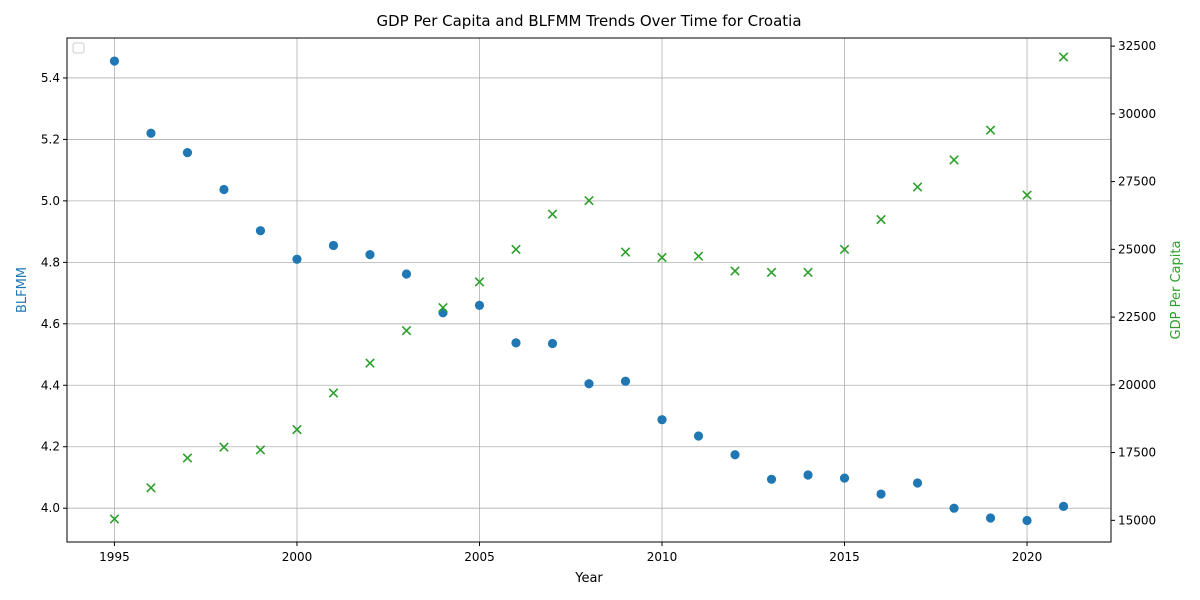 Image resolution: width=1200 pixels, height=600 pixels. What do you see at coordinates (1137, 182) in the screenshot?
I see `right-y-tick-label: 27500` at bounding box center [1137, 182].